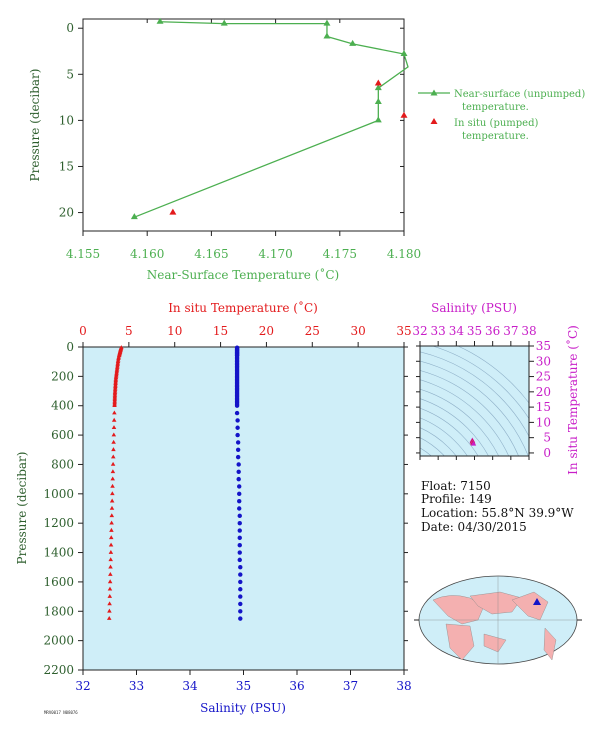 This screenshot has width=601, height=732. What do you see at coordinates (243, 686) in the screenshot?
I see `profile-salinity-tick-label: 35` at bounding box center [243, 686].